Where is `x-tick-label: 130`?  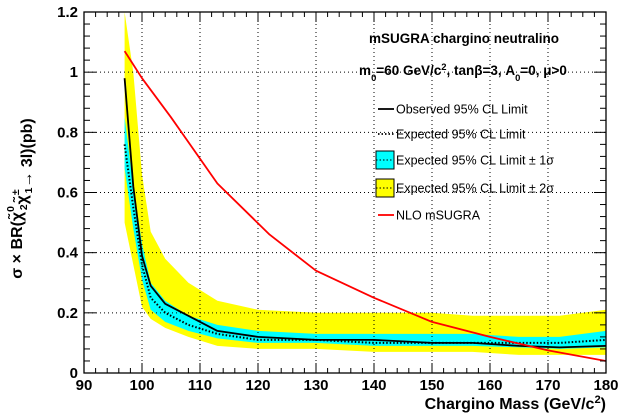 x-tick-label: 130 is located at coordinates (315, 385).